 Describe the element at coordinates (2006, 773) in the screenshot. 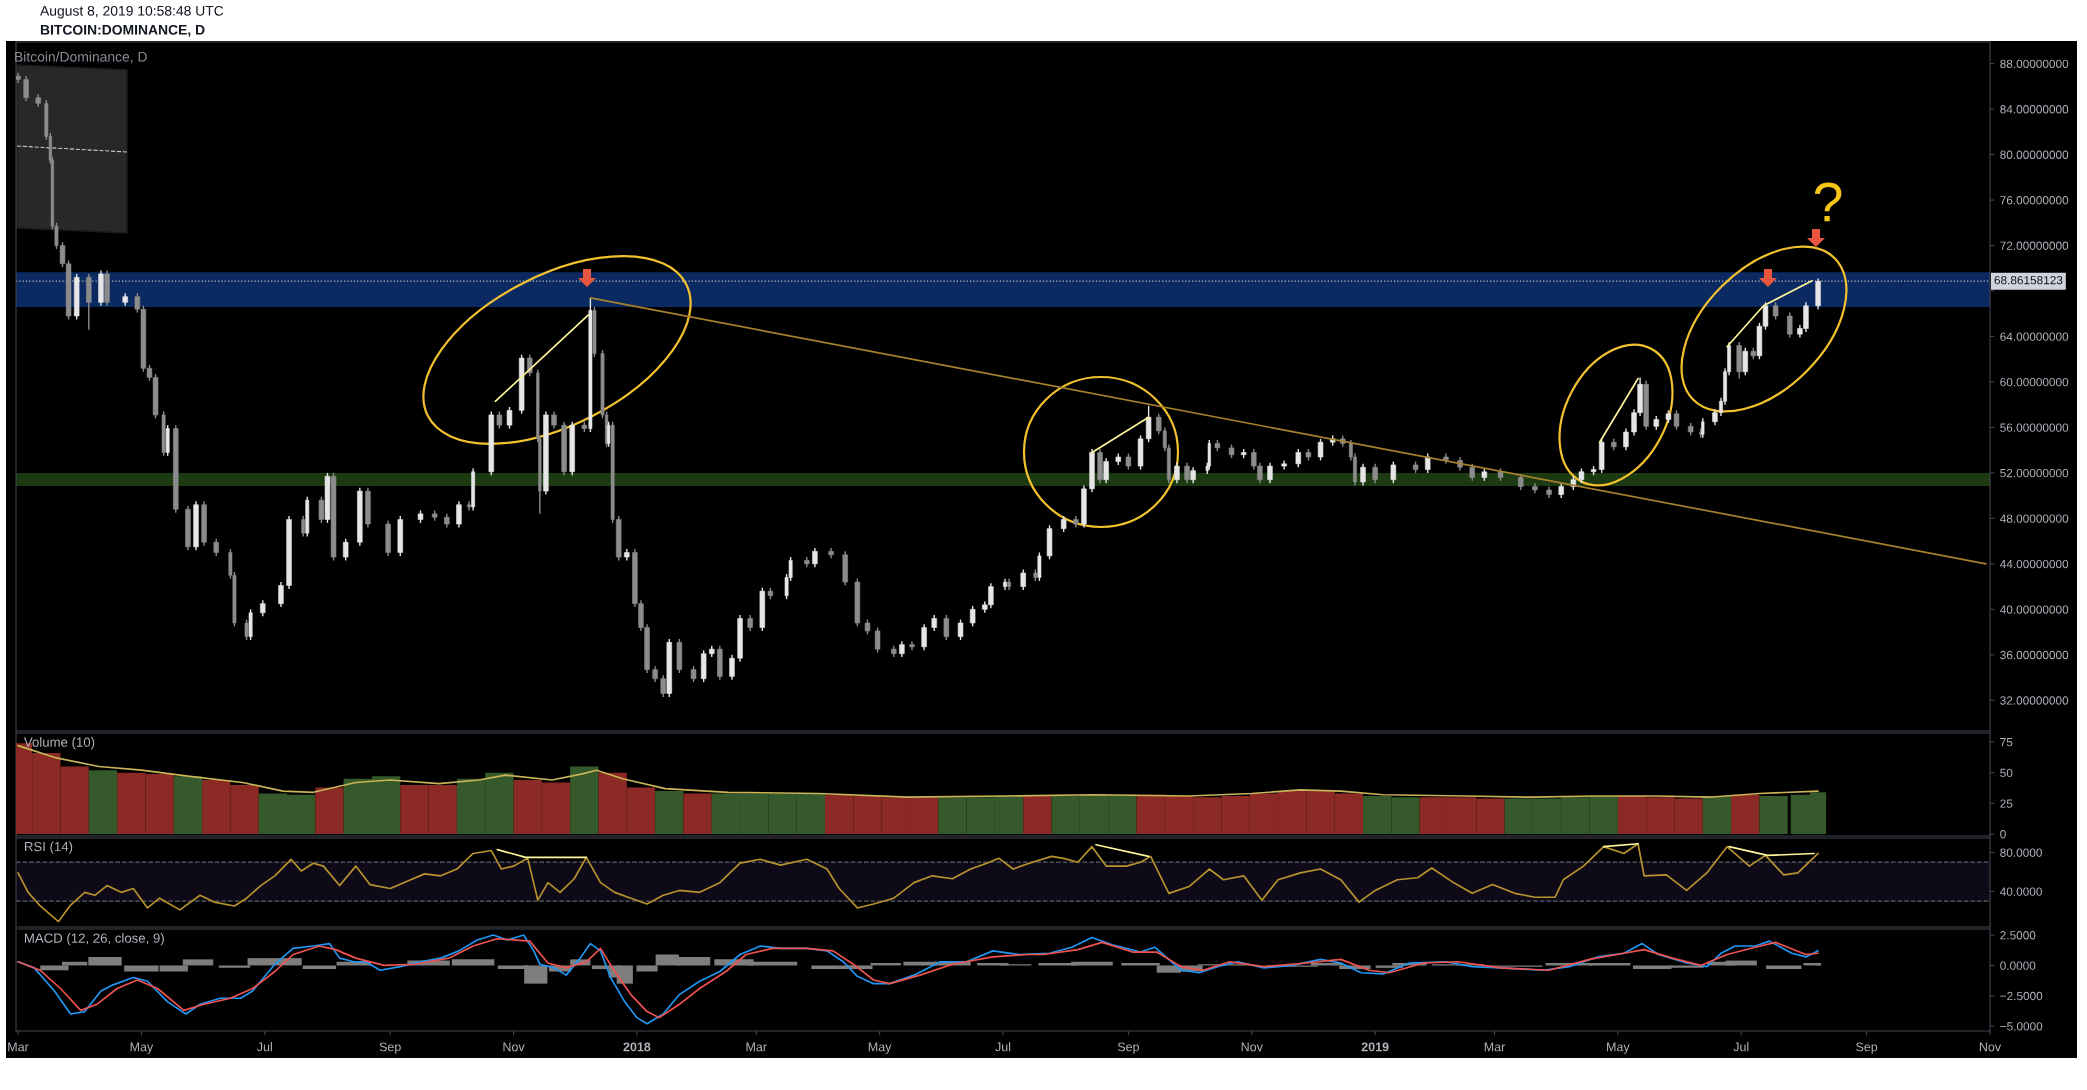

I see `y-tick-label: 50` at that location.